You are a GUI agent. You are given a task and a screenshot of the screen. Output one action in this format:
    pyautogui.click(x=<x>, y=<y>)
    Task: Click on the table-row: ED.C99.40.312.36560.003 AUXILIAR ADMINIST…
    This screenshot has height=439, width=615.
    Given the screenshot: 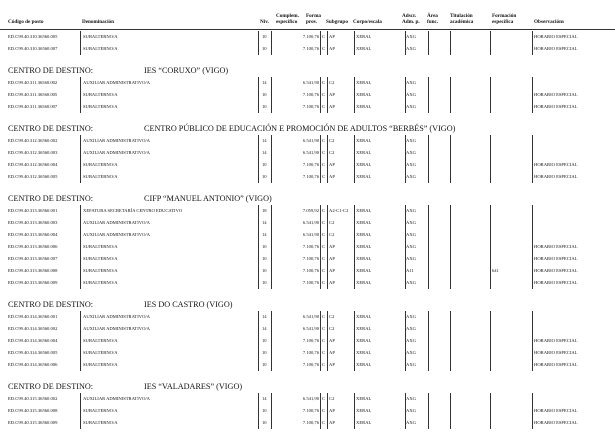 What is the action you would take?
    pyautogui.click(x=307, y=153)
    